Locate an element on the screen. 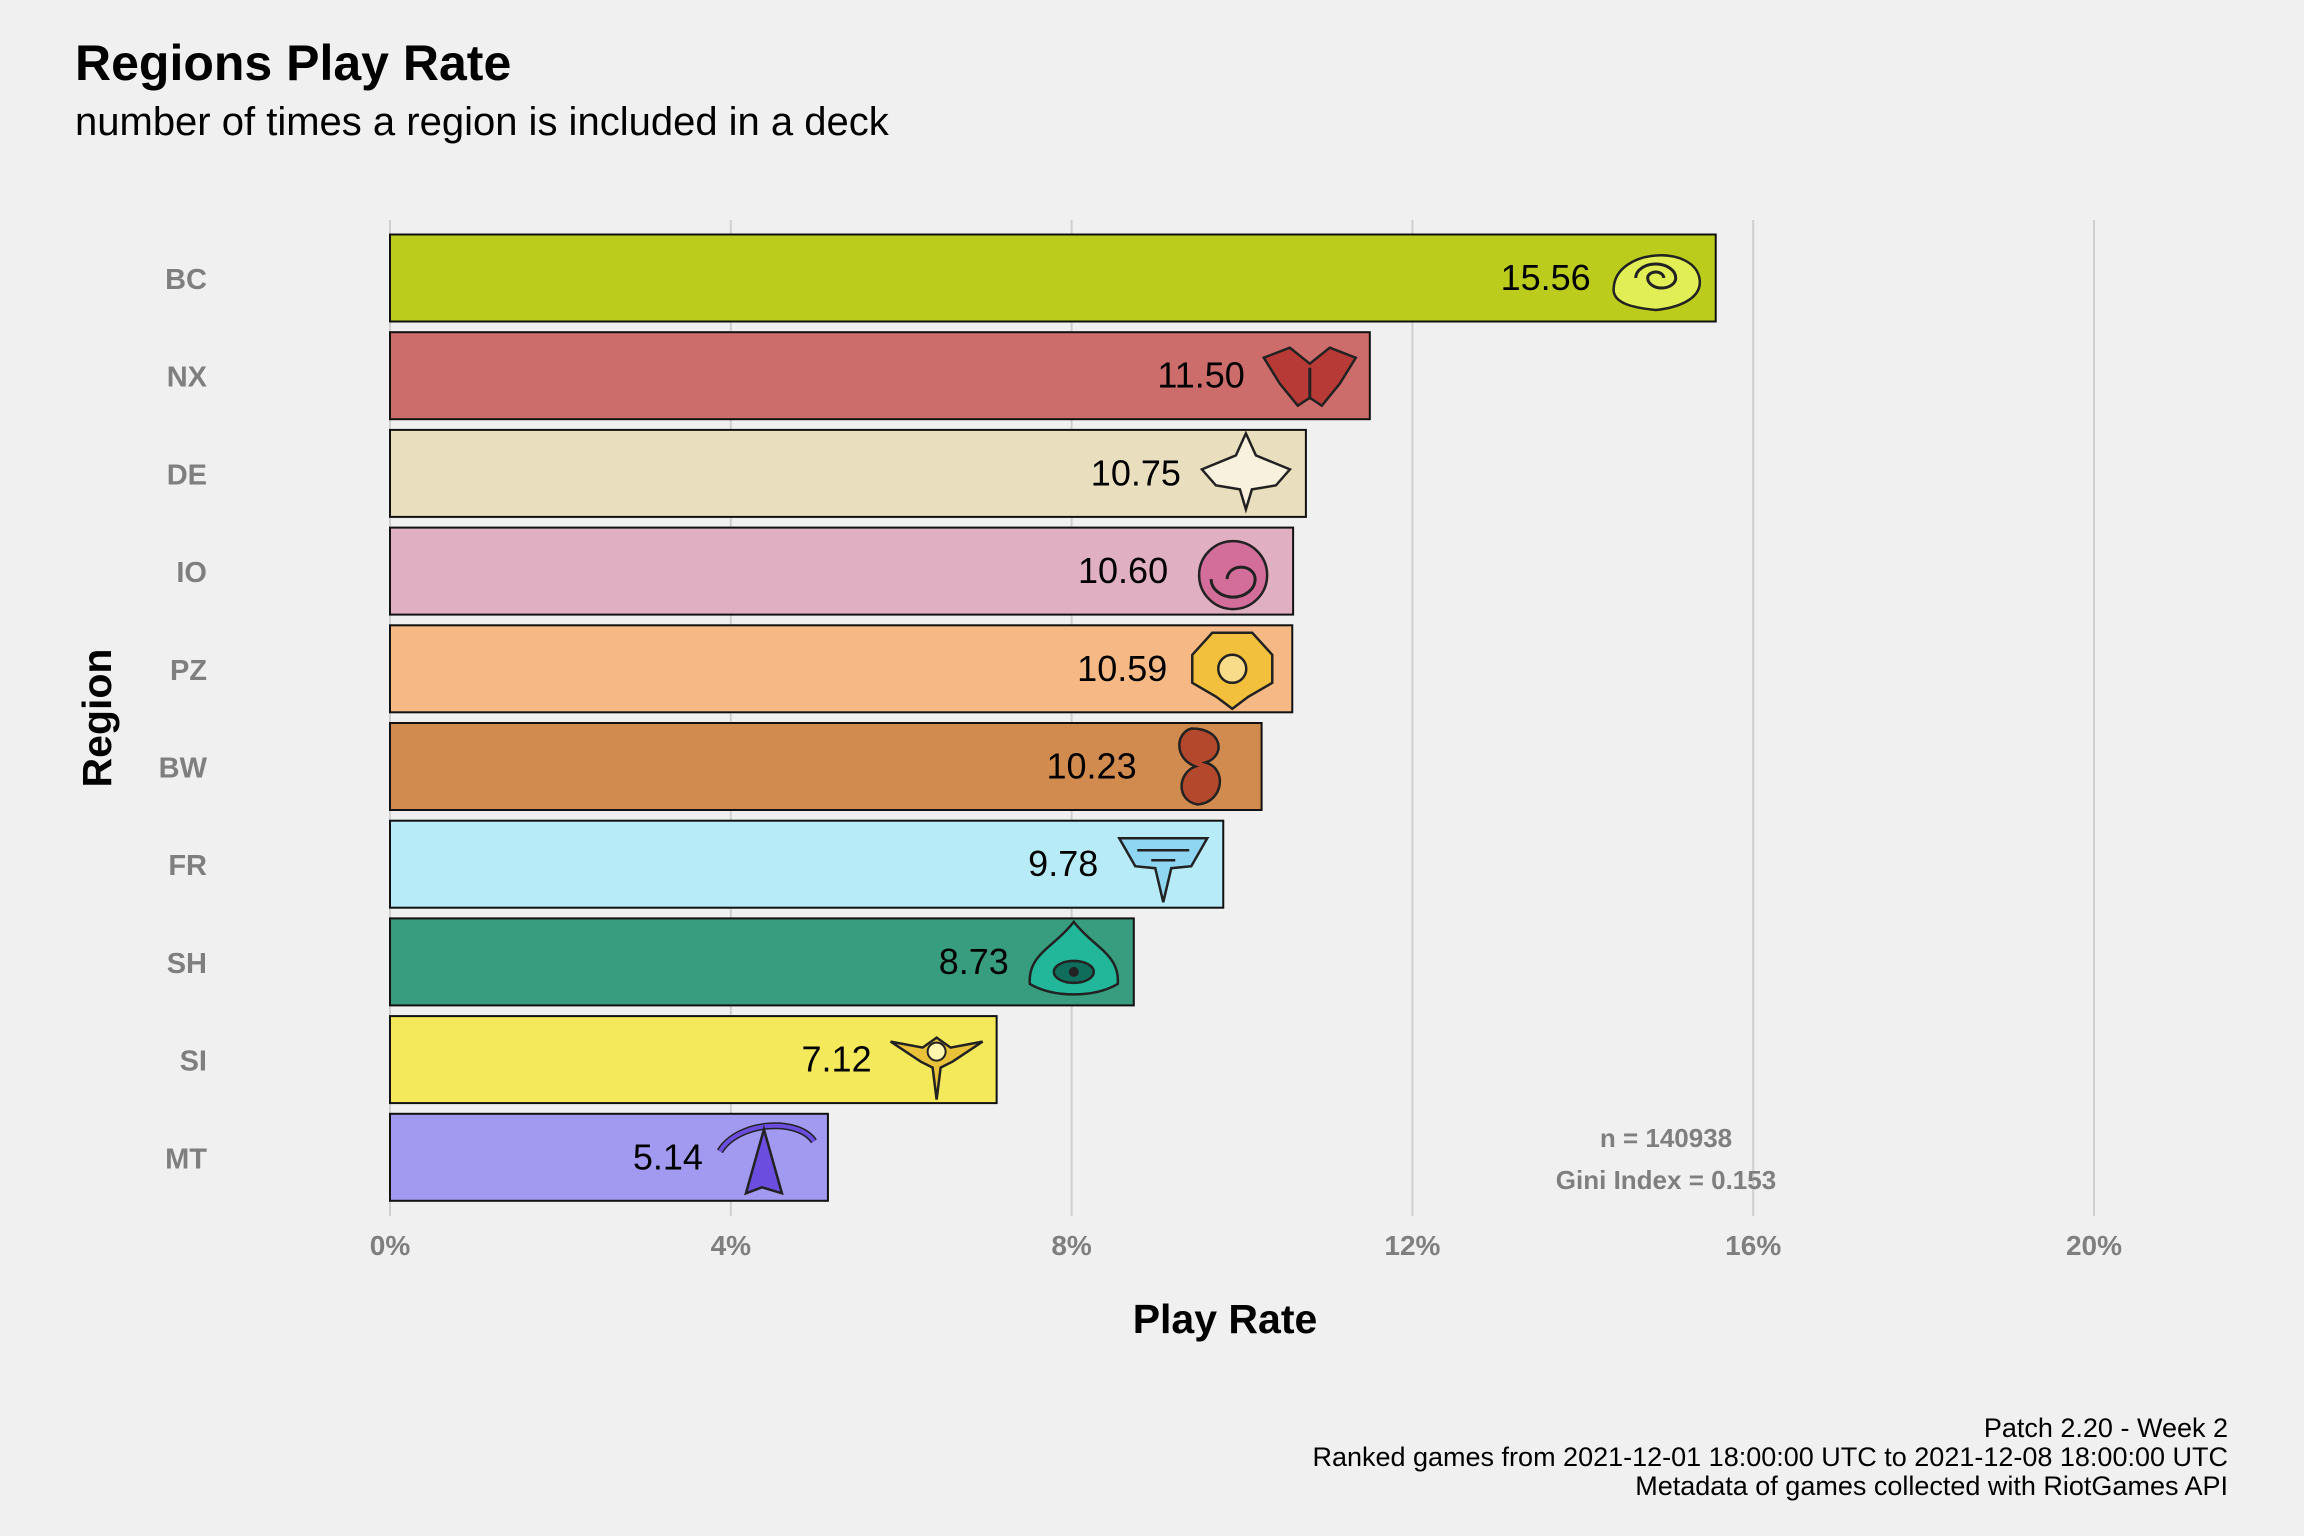 The height and width of the screenshot is (1536, 2304). x-axis-title: Play Rate is located at coordinates (1225, 1319).